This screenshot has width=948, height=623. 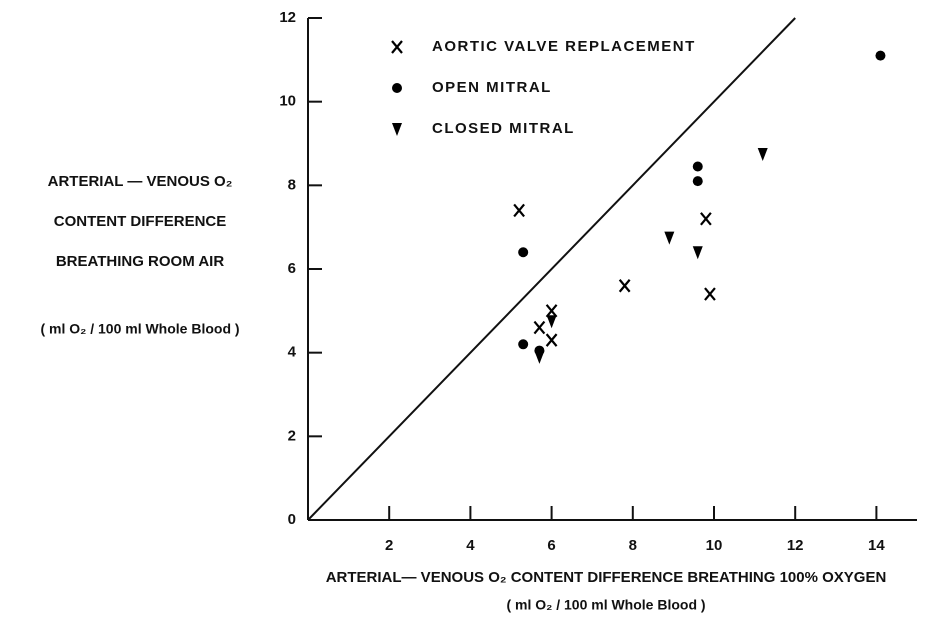 What do you see at coordinates (292, 184) in the screenshot?
I see `y-tick-label: 8` at bounding box center [292, 184].